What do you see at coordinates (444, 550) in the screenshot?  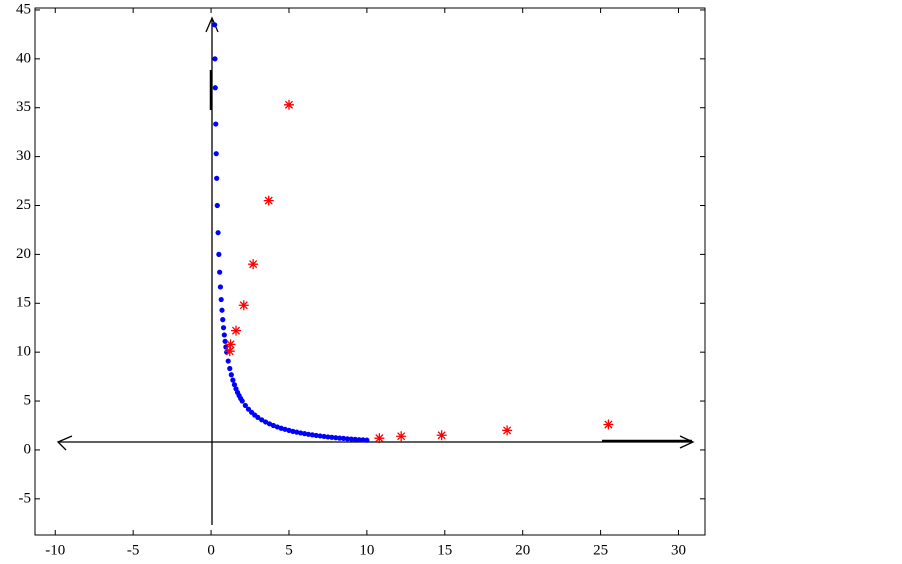 I see `x-tick-label: 15` at bounding box center [444, 550].